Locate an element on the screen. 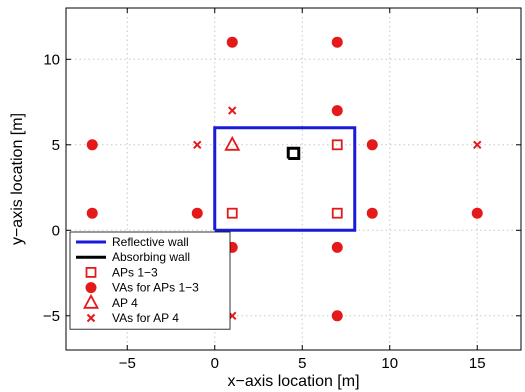 This screenshot has height=392, width=525. legend-item: Reflective wall is located at coordinates (132, 242).